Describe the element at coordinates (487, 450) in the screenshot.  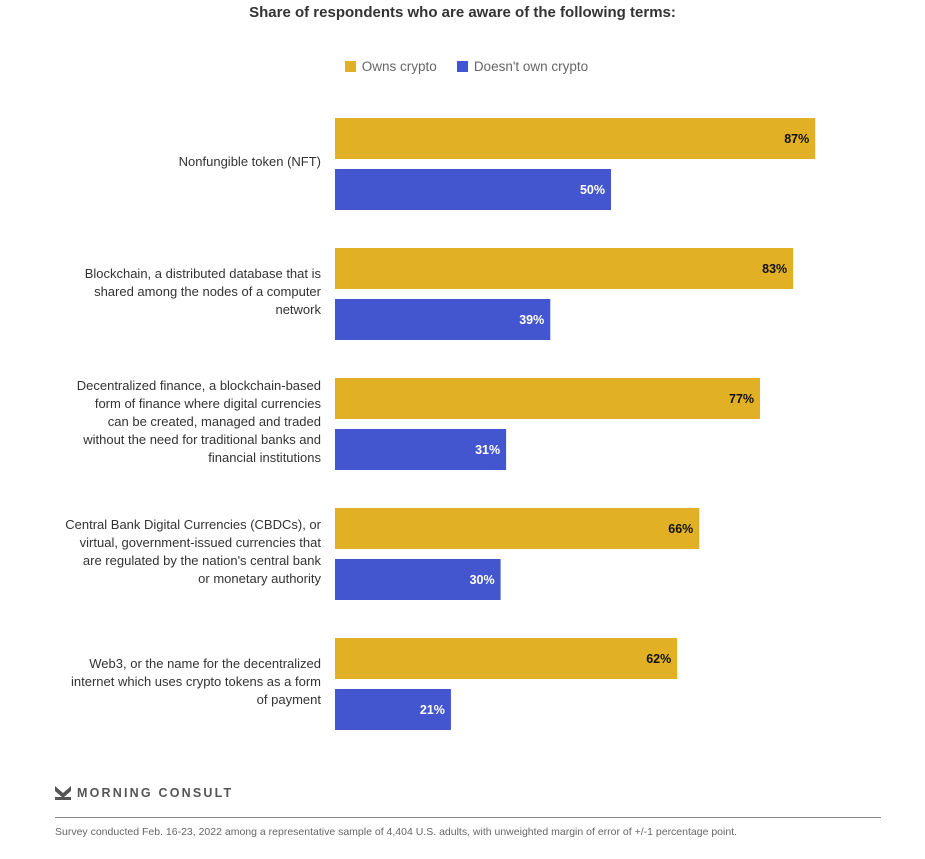
I see `data-label: 31%` at that location.